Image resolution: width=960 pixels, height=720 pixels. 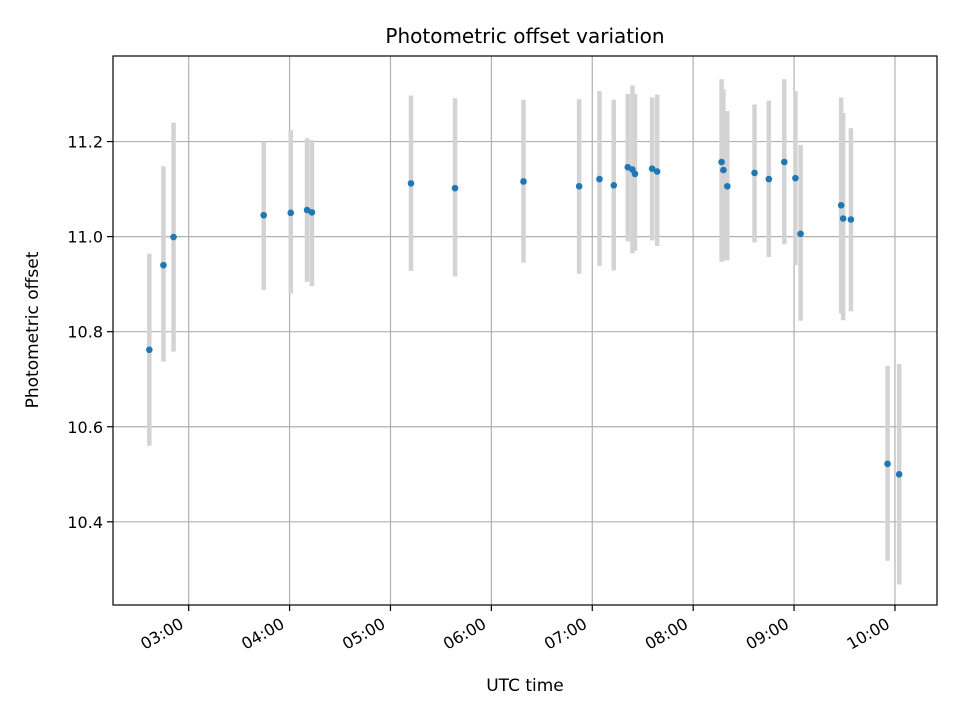 What do you see at coordinates (85, 332) in the screenshot?
I see `y-tick-label: 10.8` at bounding box center [85, 332].